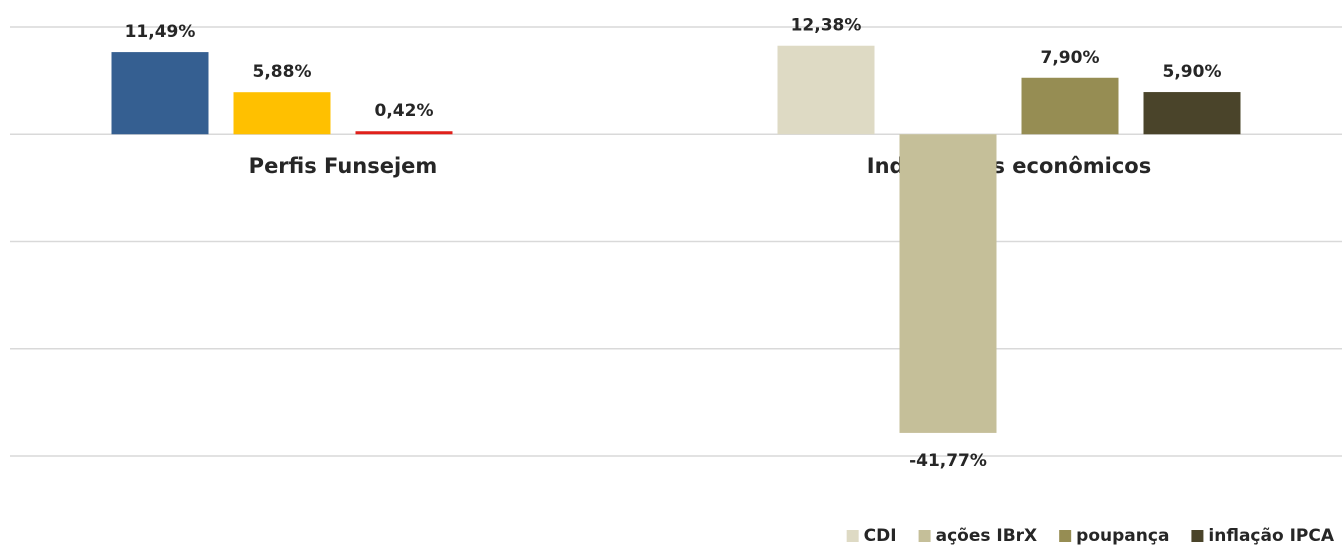 This screenshot has width=1342, height=549. Describe the element at coordinates (160, 32) in the screenshot. I see `value-label: 11,49%` at that location.